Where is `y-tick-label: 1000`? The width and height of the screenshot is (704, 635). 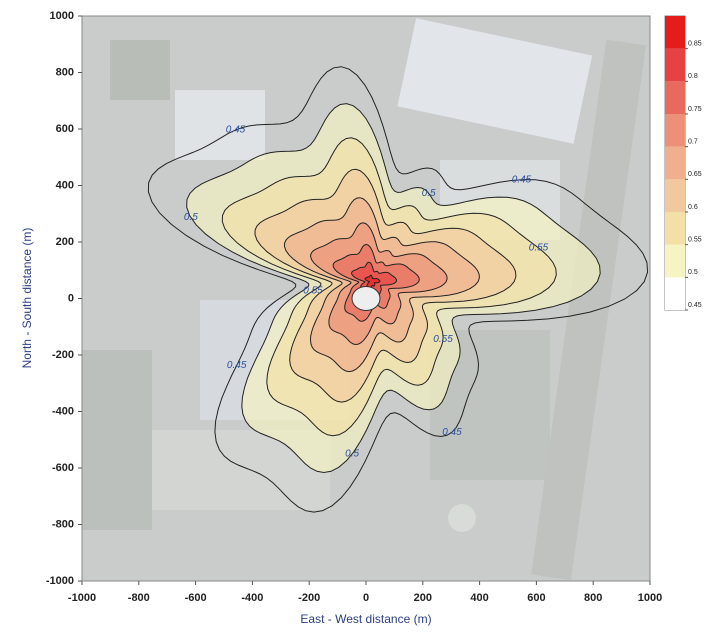 y-tick-label: 1000 is located at coordinates (62, 16).